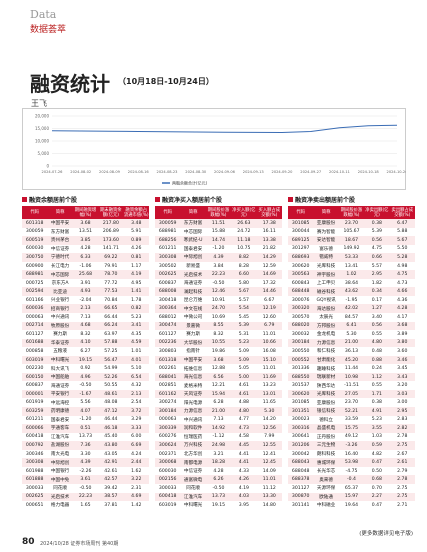 Image resolution: width=427 pixels, height=552 pixels. I want to click on cell: 601162, so click(168, 394).